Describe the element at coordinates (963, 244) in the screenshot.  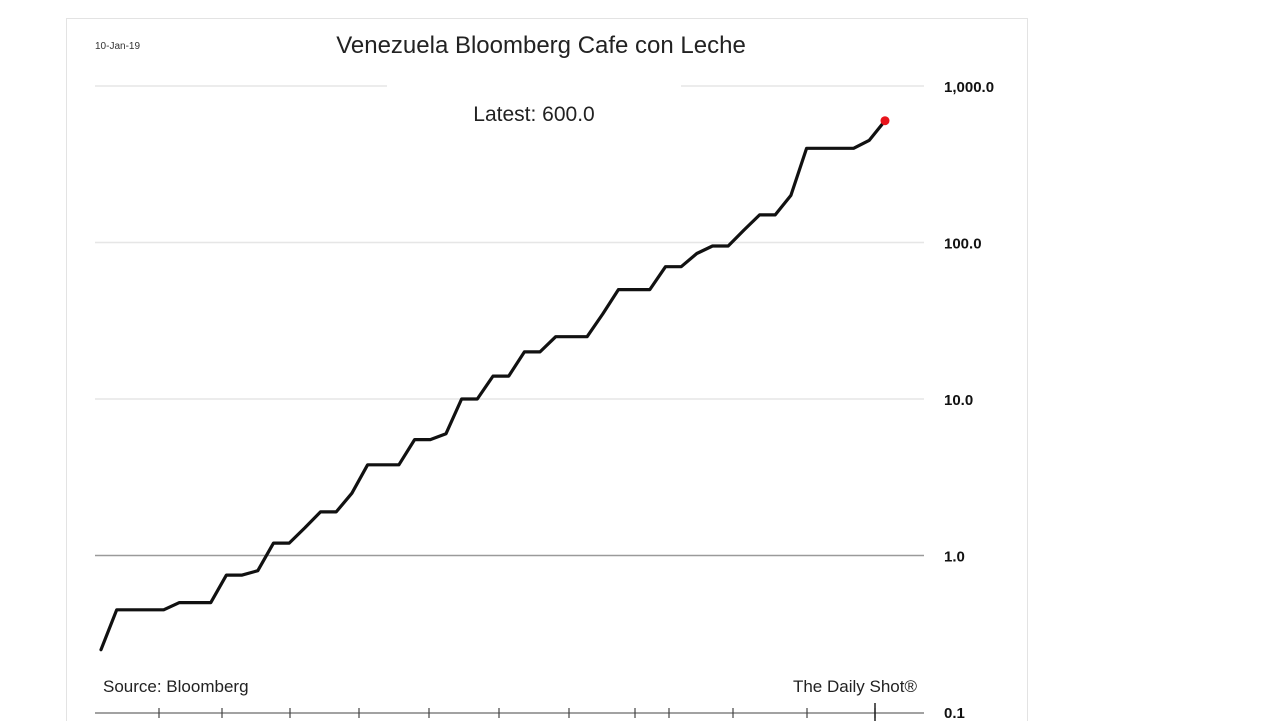
I see `y-tick-label: 100.0` at that location.